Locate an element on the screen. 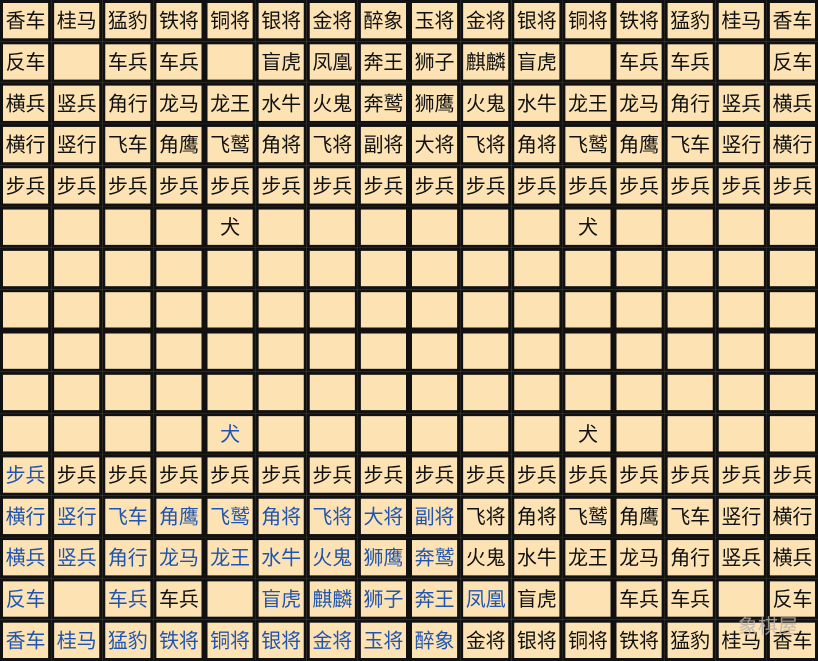  piece: 金将 is located at coordinates (332, 640).